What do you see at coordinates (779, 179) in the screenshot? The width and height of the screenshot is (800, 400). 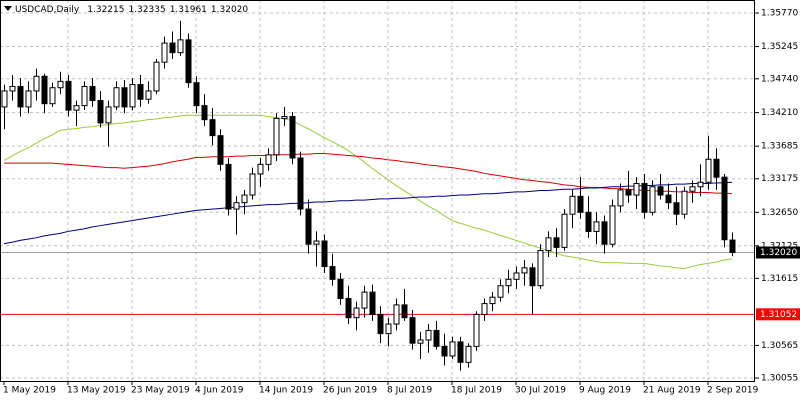 I see `y-tick-label: 1.33175` at bounding box center [779, 179].